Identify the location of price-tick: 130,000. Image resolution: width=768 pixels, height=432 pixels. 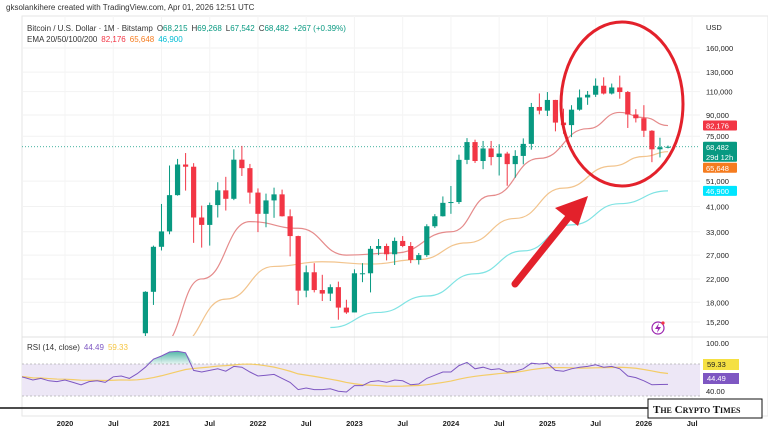
(719, 72).